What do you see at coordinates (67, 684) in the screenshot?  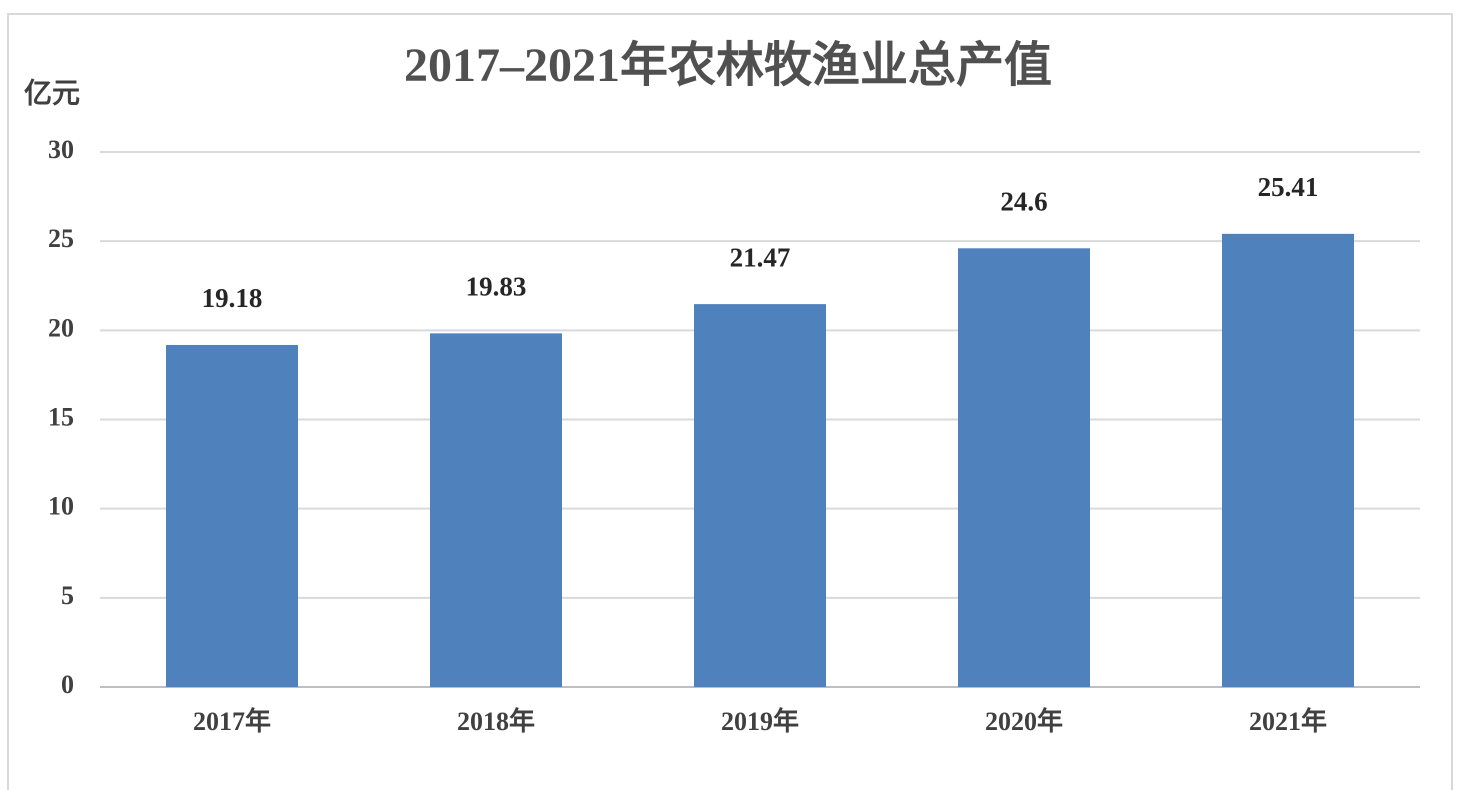 I see `y-tick-label: 0` at bounding box center [67, 684].